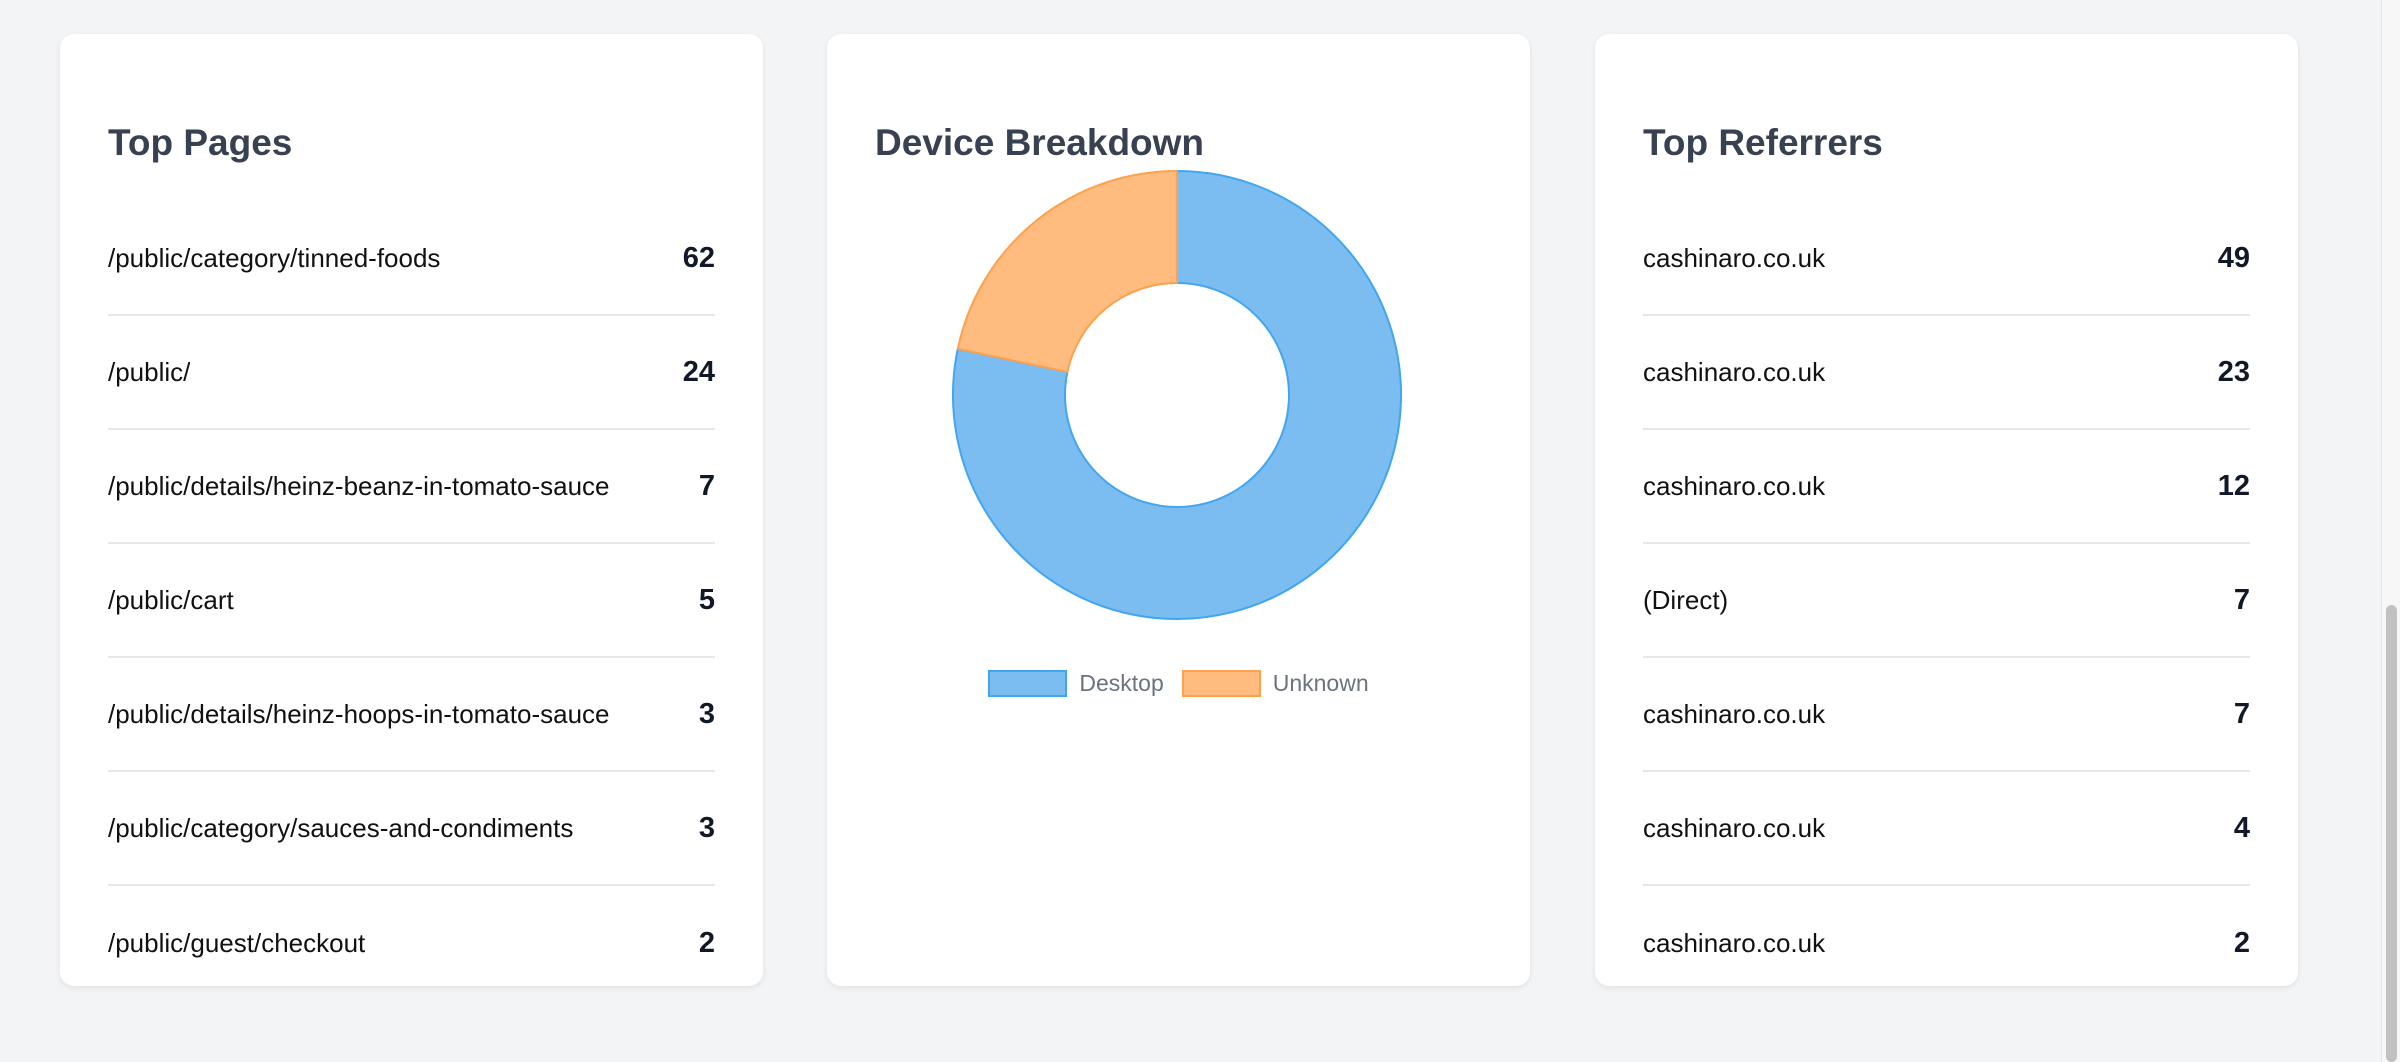 Image resolution: width=2400 pixels, height=1062 pixels. What do you see at coordinates (2233, 257) in the screenshot?
I see `item-count: 49` at bounding box center [2233, 257].